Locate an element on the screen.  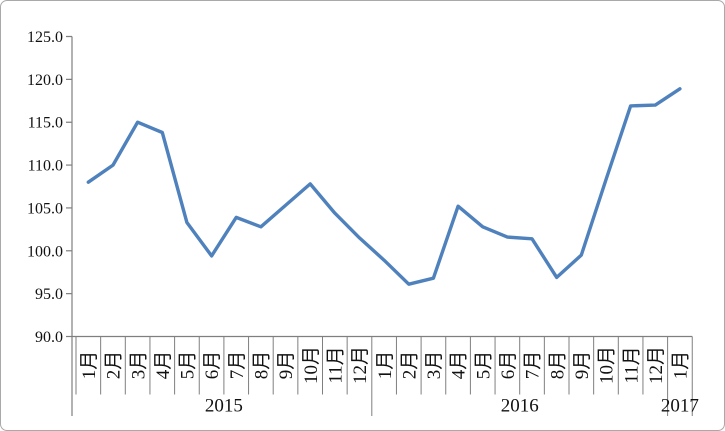
y-tick-label: 120.0 is located at coordinates (45, 80).